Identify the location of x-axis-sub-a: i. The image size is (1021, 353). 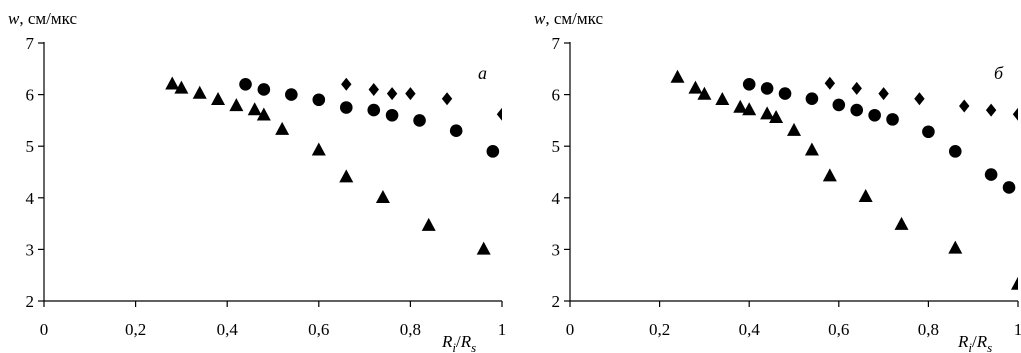
(454, 346).